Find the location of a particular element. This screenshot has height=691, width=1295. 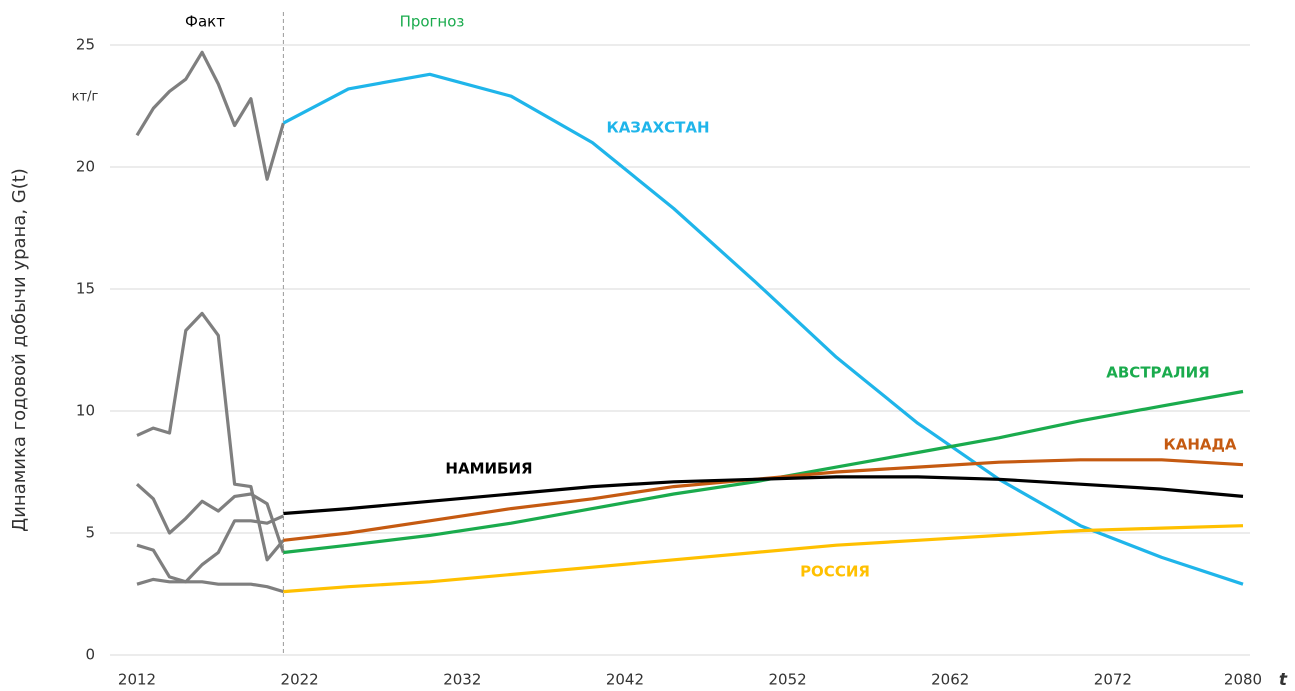

x-tick-label: 2072 is located at coordinates (1113, 680).